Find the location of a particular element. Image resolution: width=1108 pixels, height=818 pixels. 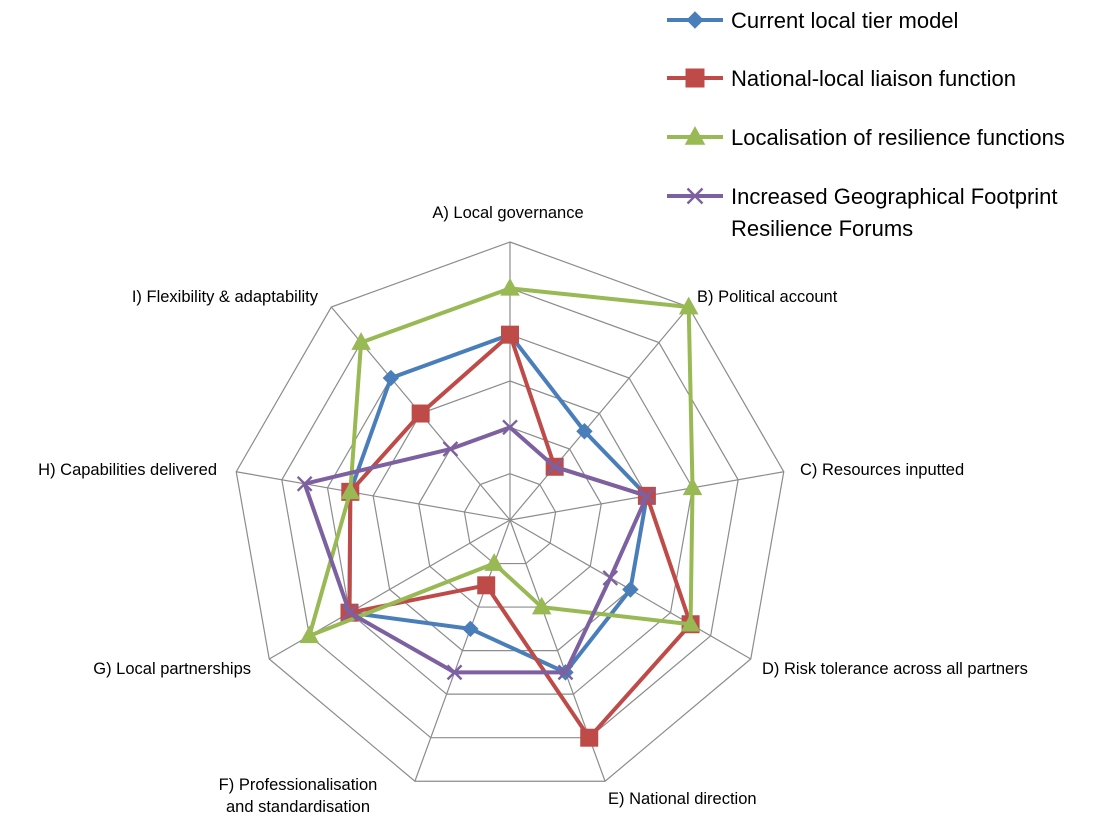

series-increased-geographical-footprint-resilience-forums is located at coordinates (475, 550).